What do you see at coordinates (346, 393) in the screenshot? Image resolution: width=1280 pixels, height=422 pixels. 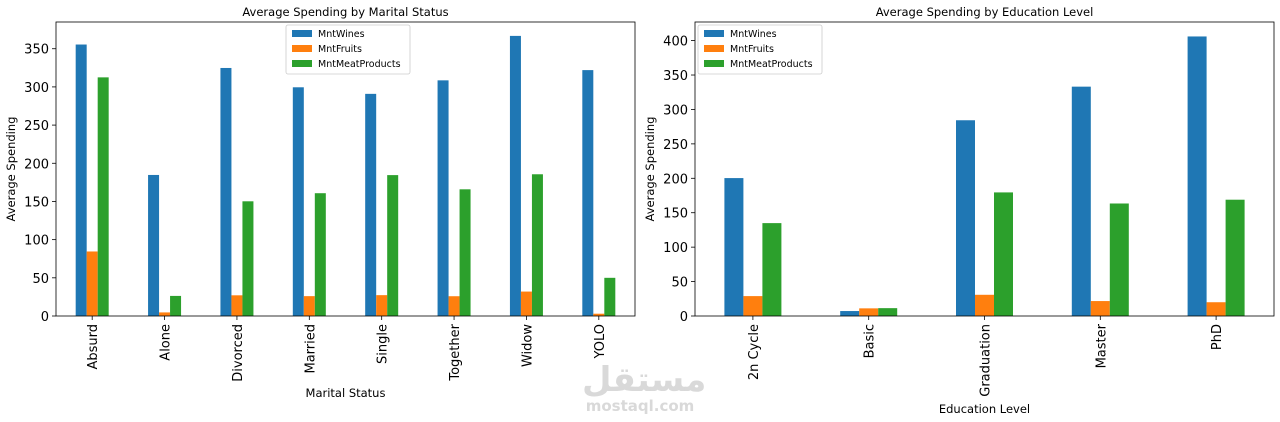 I see `x-axis-label: Marital Status` at bounding box center [346, 393].